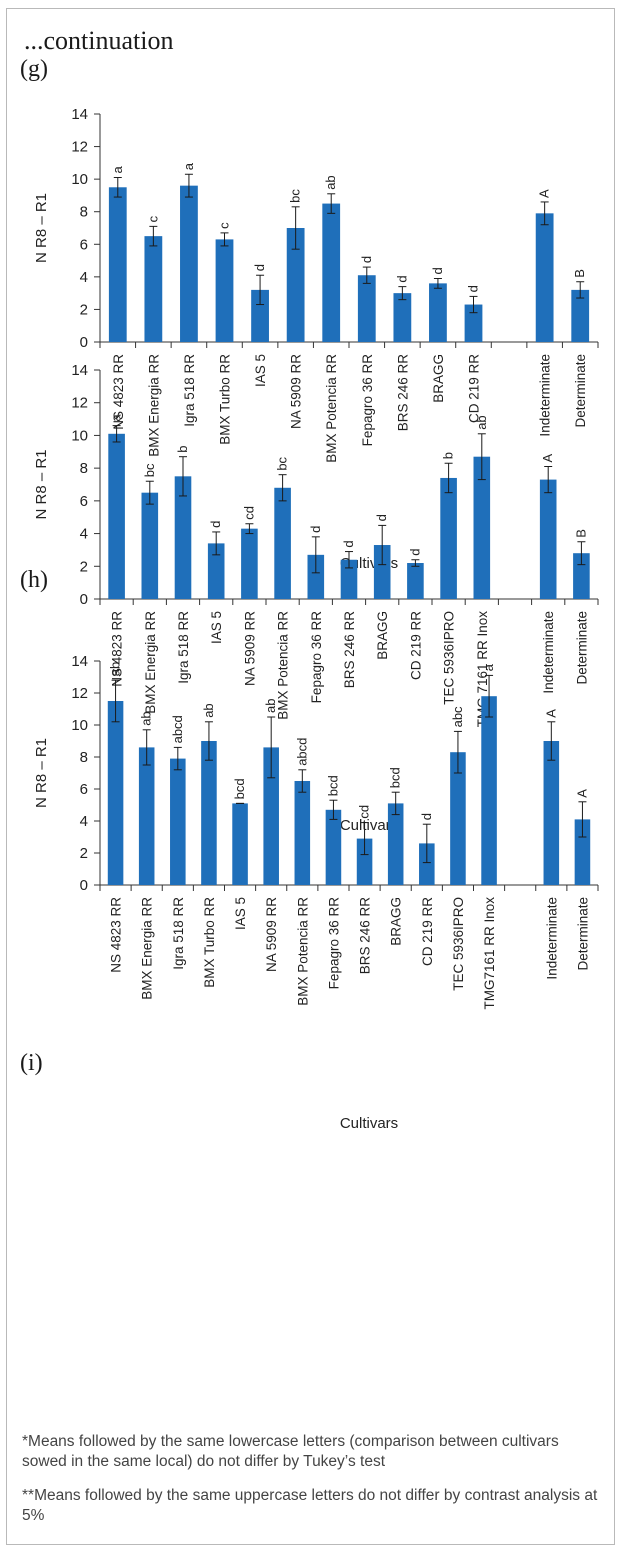 This screenshot has width=622, height=1551. I want to click on category-label: Fepagro 36 RR, so click(316, 657).